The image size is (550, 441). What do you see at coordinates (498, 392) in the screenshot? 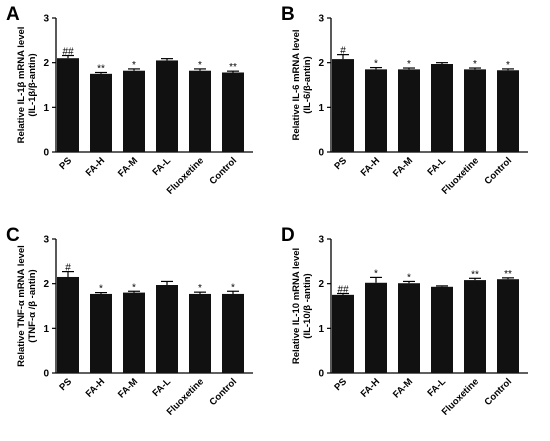
I see `chart-d-category-label: Control` at bounding box center [498, 392].